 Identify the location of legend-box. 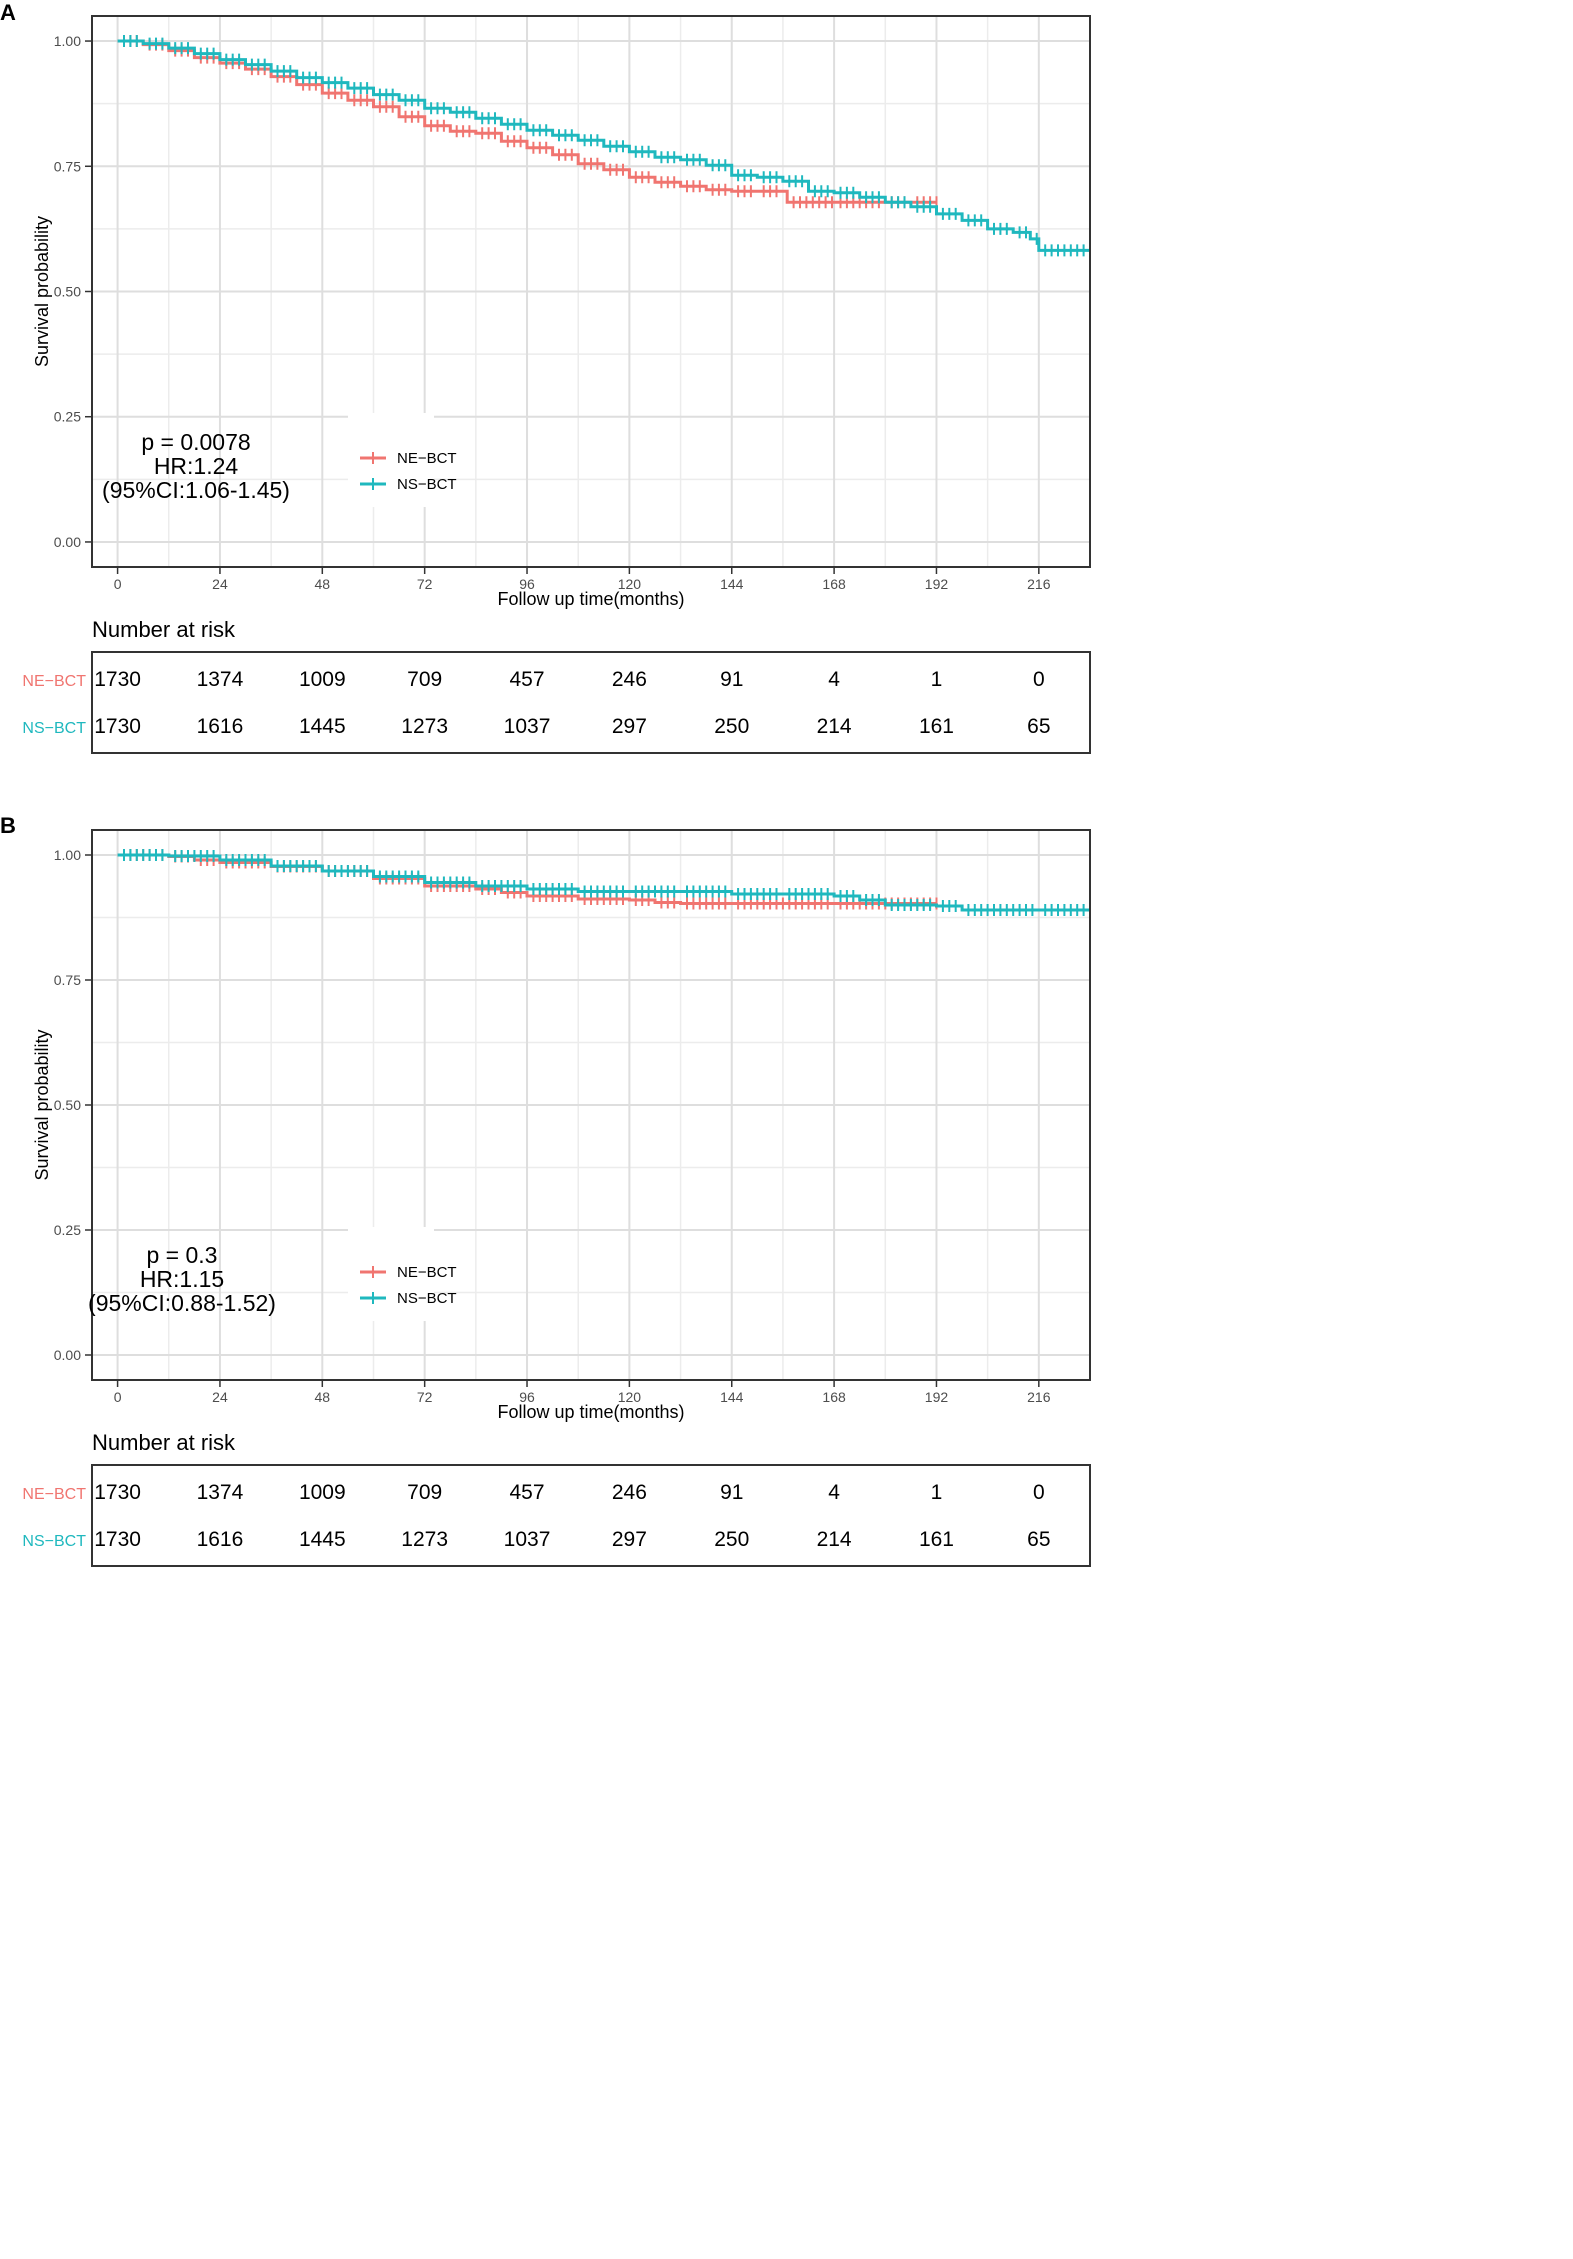
(391, 1274).